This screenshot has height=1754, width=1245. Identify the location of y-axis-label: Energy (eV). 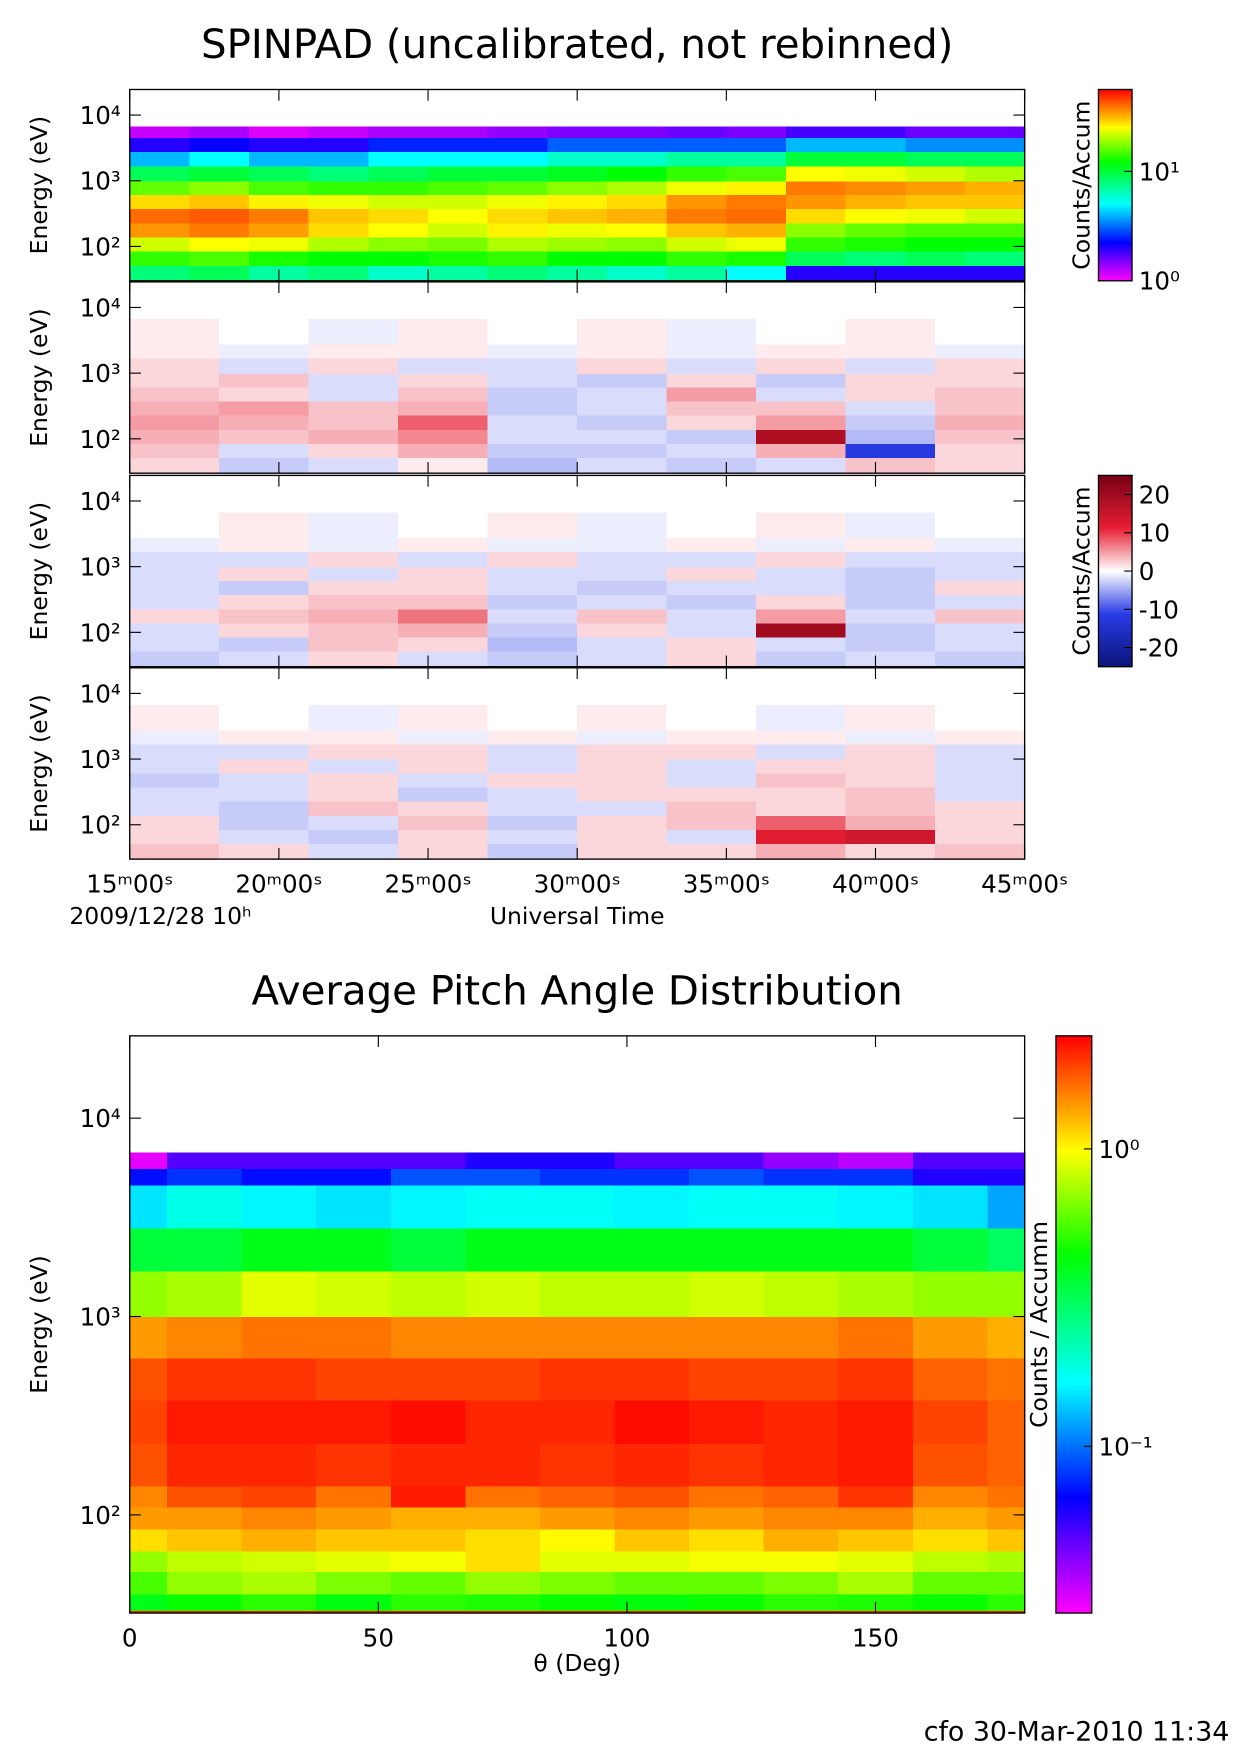
(39, 377).